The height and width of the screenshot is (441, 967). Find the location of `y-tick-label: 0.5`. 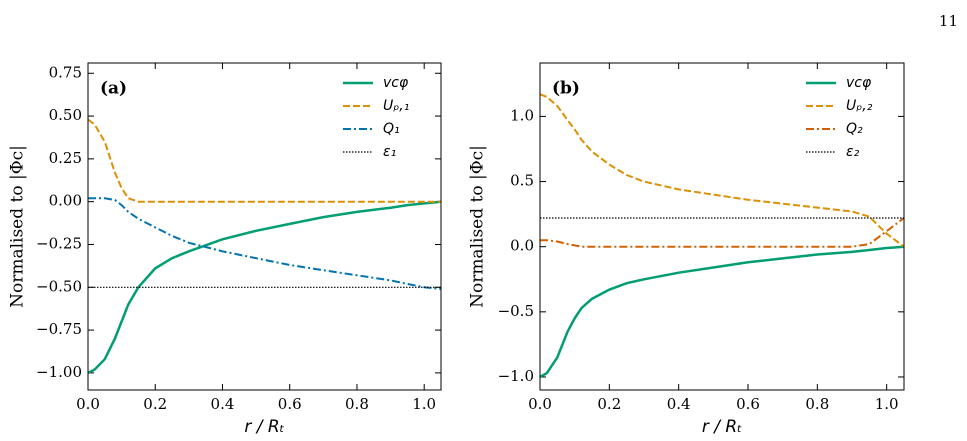

y-tick-label: 0.5 is located at coordinates (522, 181).